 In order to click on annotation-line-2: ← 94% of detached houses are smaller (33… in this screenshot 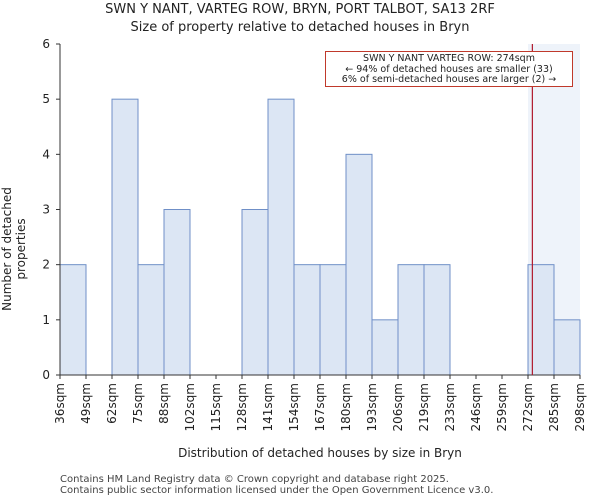, I will do `click(449, 69)`.